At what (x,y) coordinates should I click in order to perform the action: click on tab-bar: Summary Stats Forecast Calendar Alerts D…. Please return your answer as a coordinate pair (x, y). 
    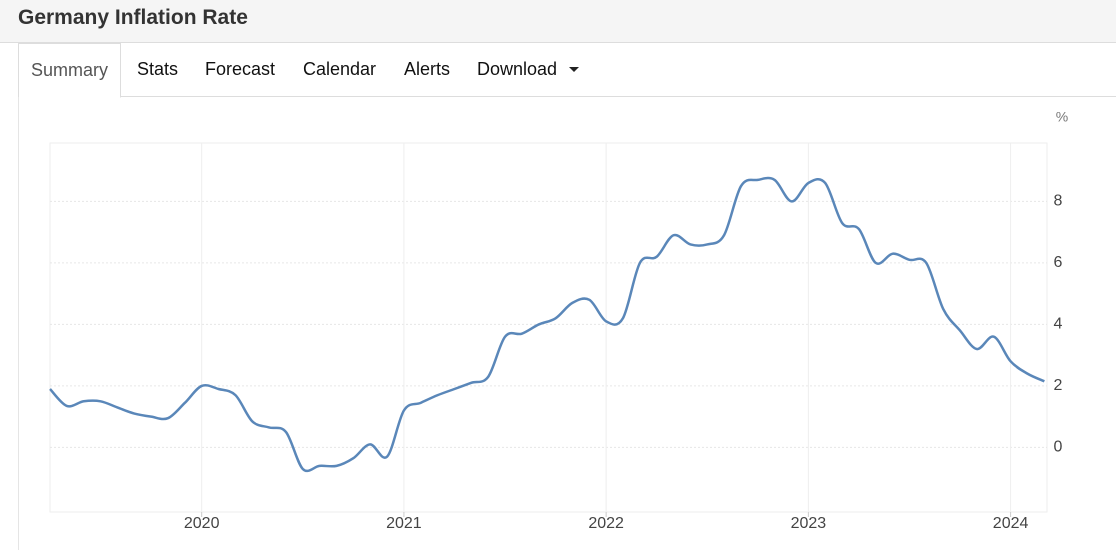
    Looking at the image, I should click on (567, 70).